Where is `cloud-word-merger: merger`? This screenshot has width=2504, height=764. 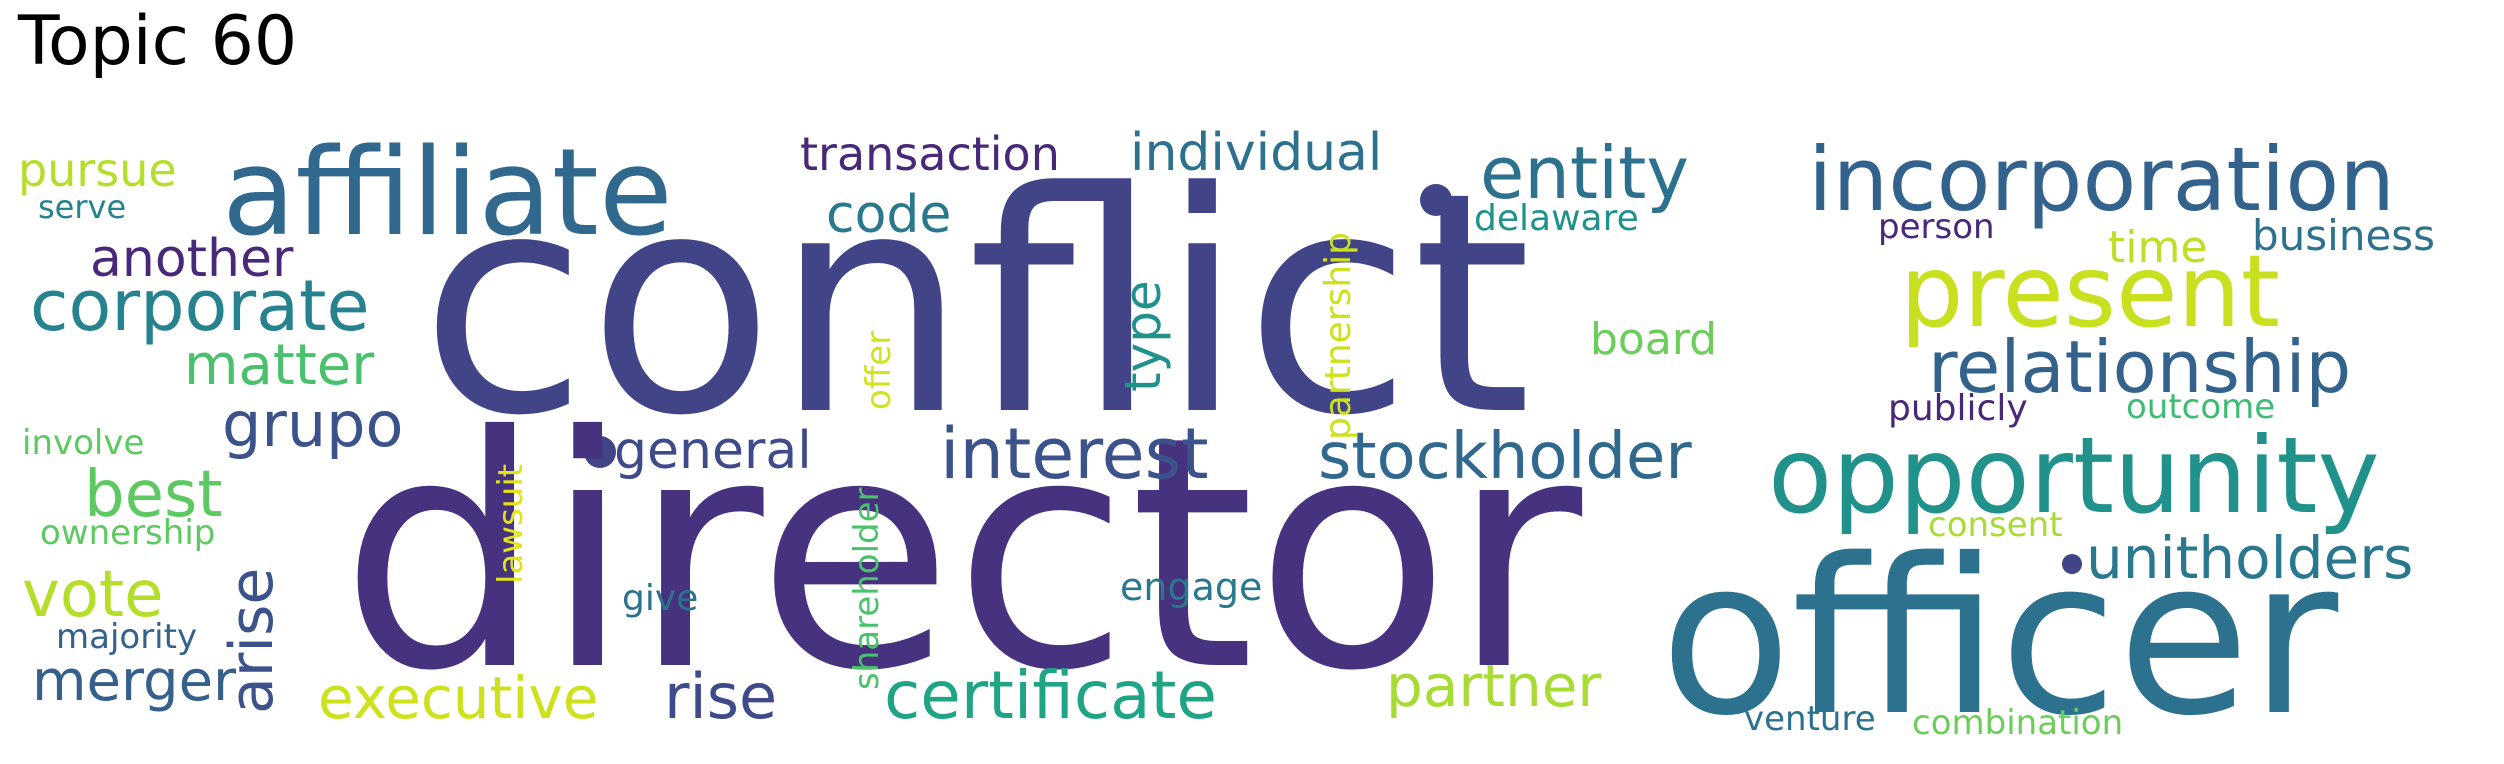
cloud-word-merger: merger is located at coordinates (134, 681).